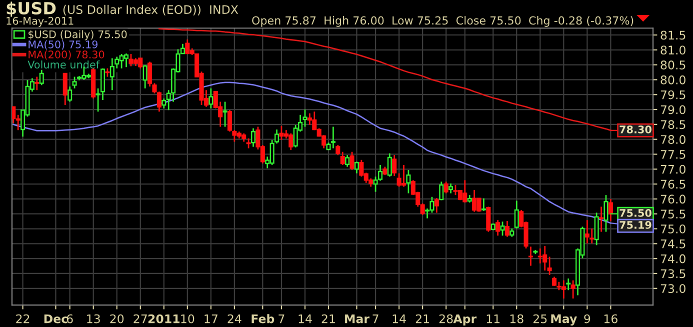 The width and height of the screenshot is (693, 327). I want to click on y-tick-label: 78.0, so click(673, 139).